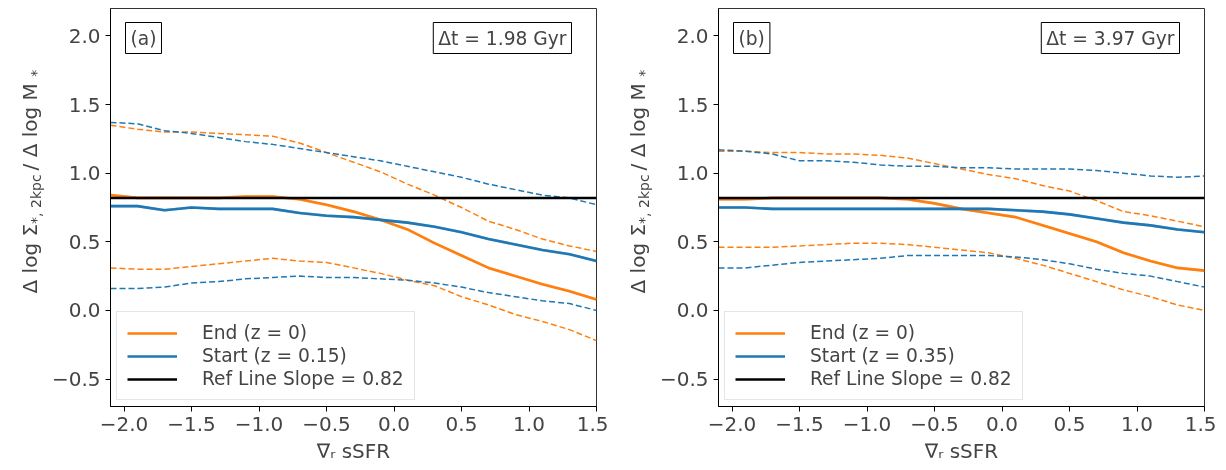 Image resolution: width=1226 pixels, height=470 pixels. What do you see at coordinates (274, 355) in the screenshot?
I see `legend-label: Start (z = 0.15)` at bounding box center [274, 355].